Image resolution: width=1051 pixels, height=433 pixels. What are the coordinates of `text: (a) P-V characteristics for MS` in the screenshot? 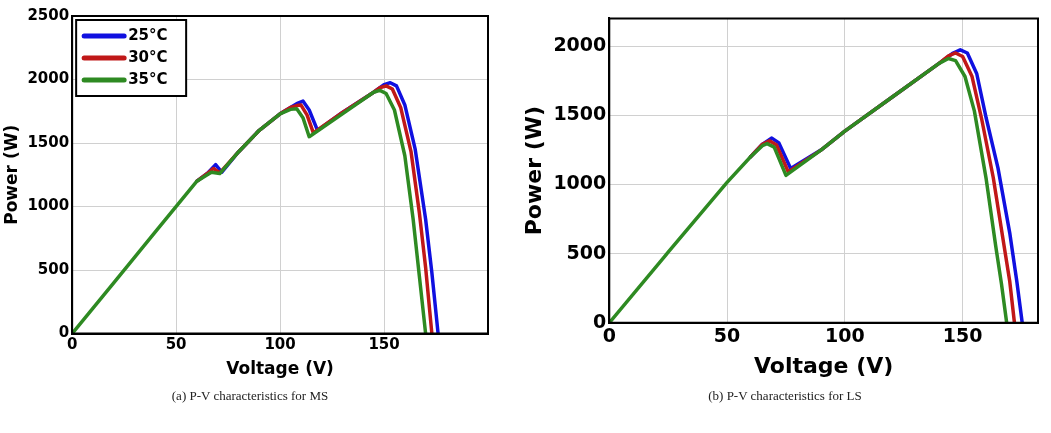 It's located at (250, 396).